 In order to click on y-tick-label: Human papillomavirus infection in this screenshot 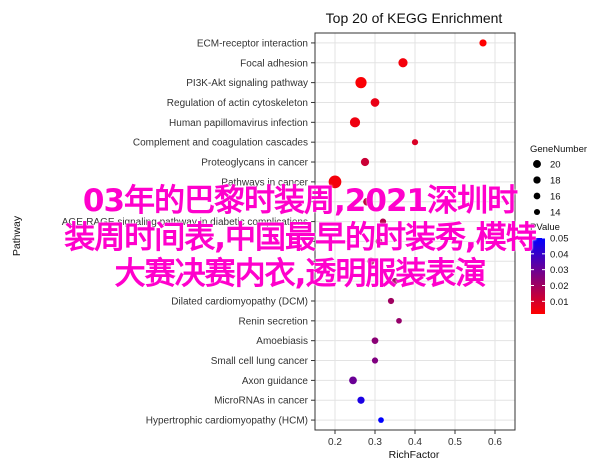, I will do `click(238, 123)`.